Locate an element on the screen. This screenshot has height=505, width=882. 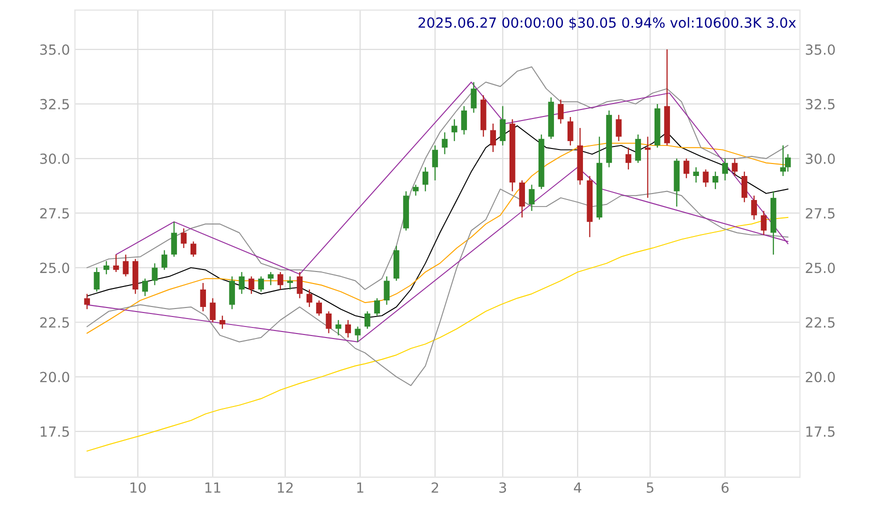
x-tick-label: 3 is located at coordinates (502, 487).